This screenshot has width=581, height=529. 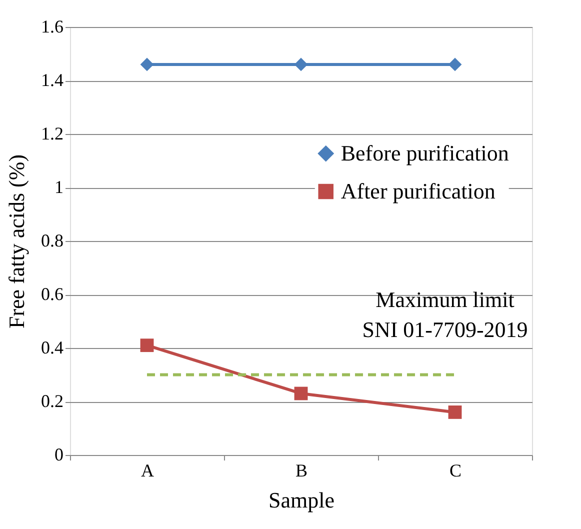 What do you see at coordinates (147, 470) in the screenshot?
I see `x-tick-label: A` at bounding box center [147, 470].